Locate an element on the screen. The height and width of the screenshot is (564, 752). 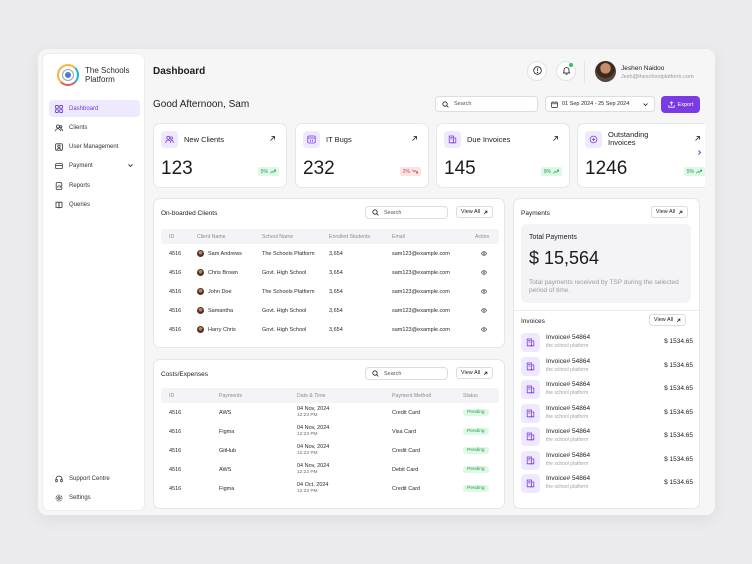
payments-view-all-button: View All is located at coordinates (669, 212).